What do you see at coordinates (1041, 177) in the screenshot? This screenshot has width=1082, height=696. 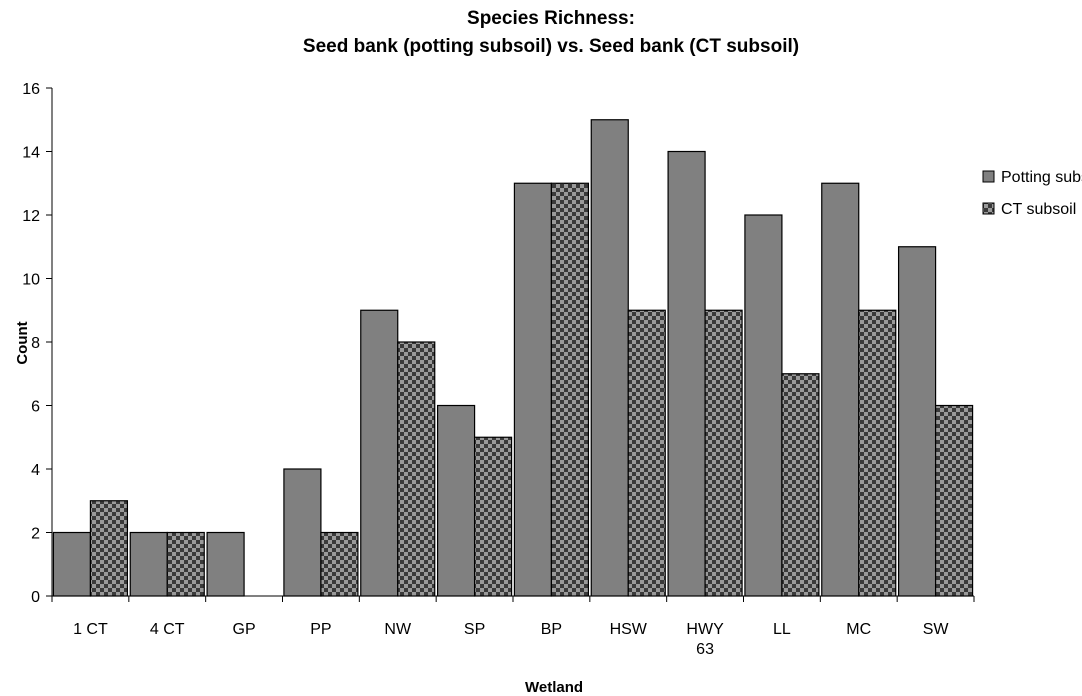 I see `legend-label: Potting subsoil` at bounding box center [1041, 177].